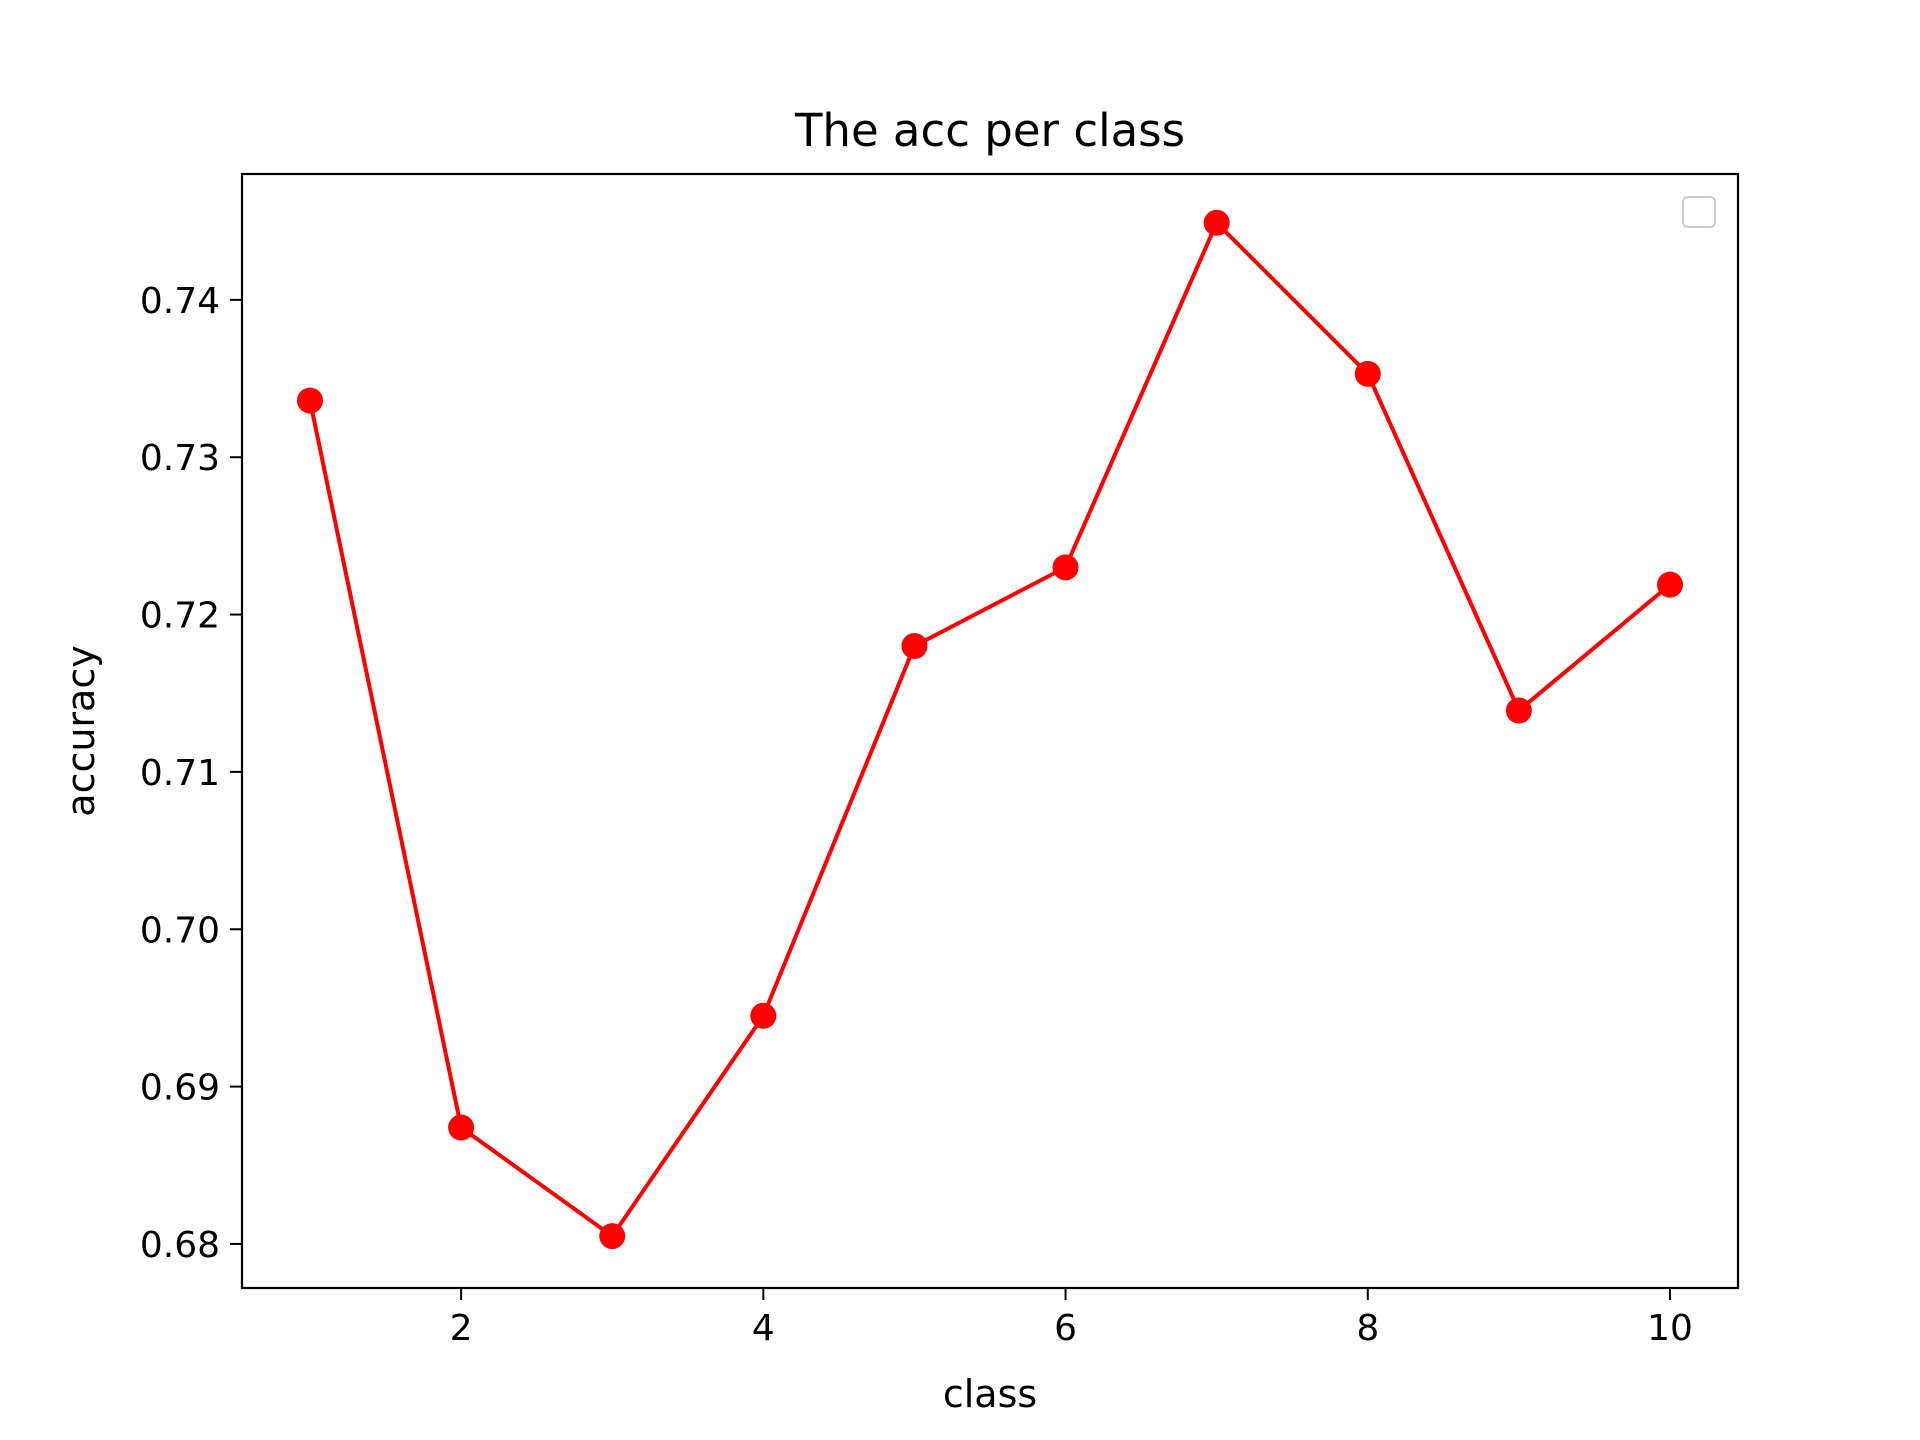  What do you see at coordinates (1699, 212) in the screenshot?
I see `legend-box` at bounding box center [1699, 212].